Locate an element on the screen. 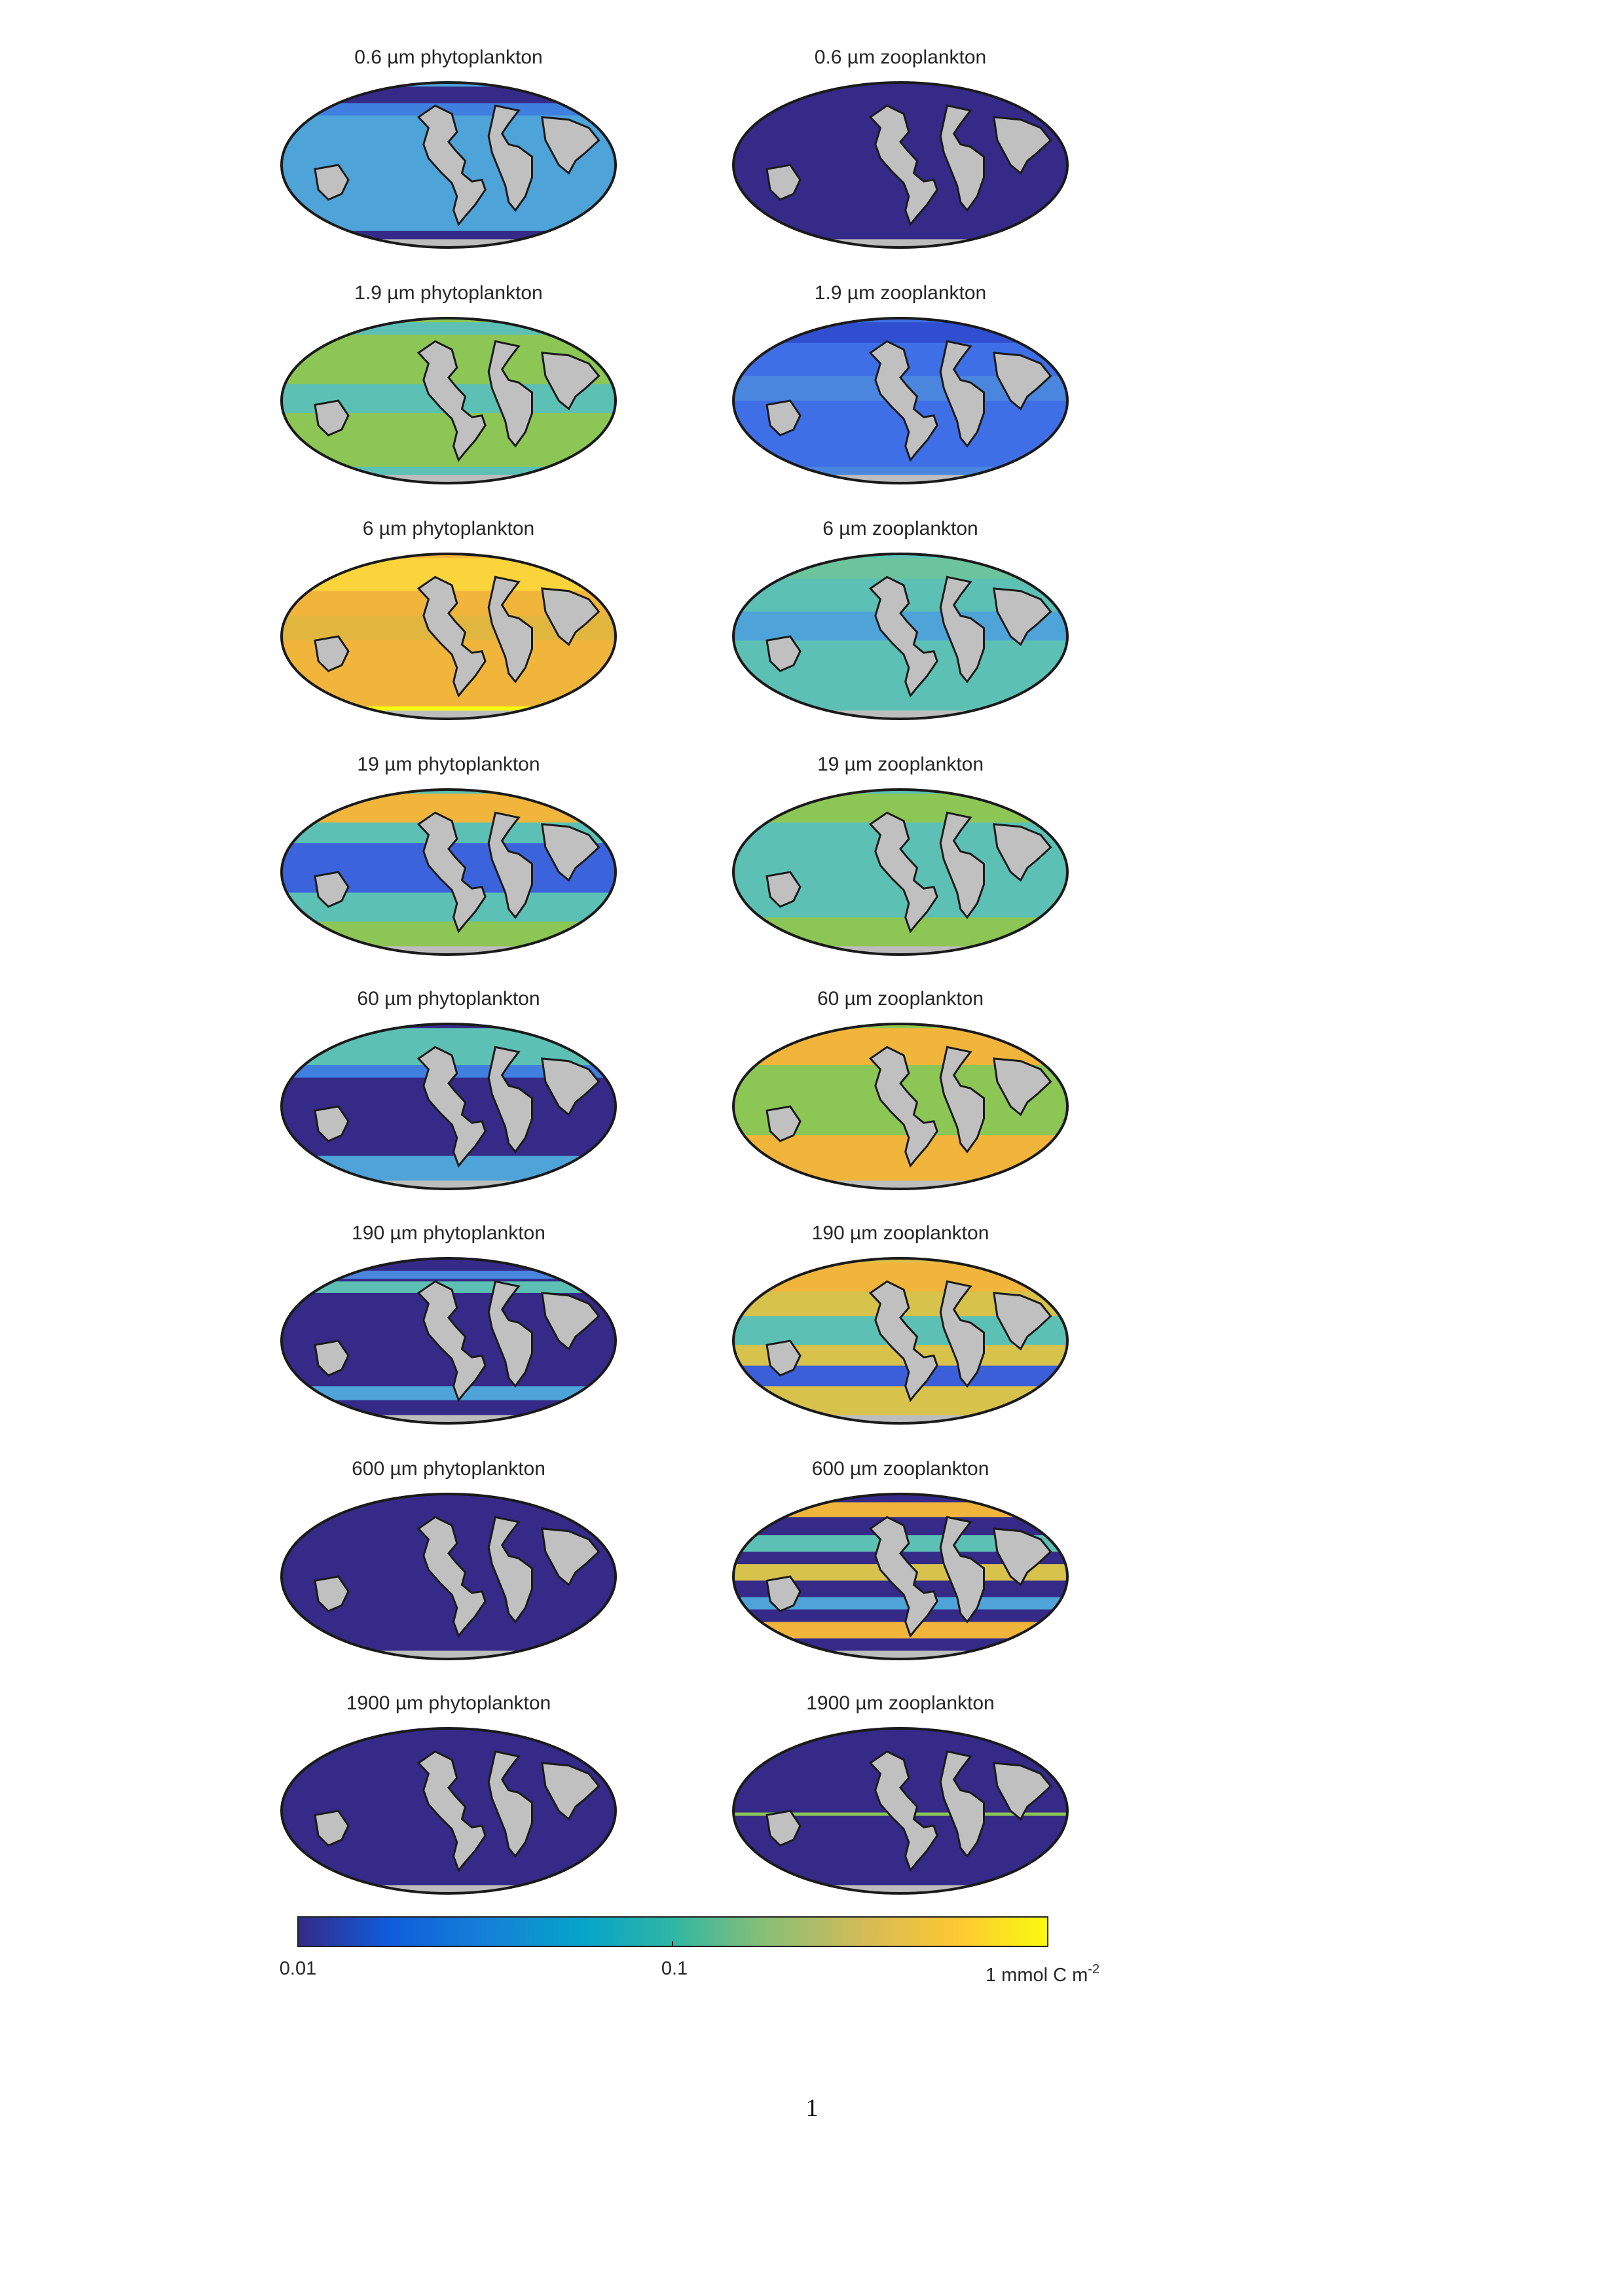 This screenshot has width=1624, height=2296. map-panel: 60 µm phytoplankton is located at coordinates (448, 1089).